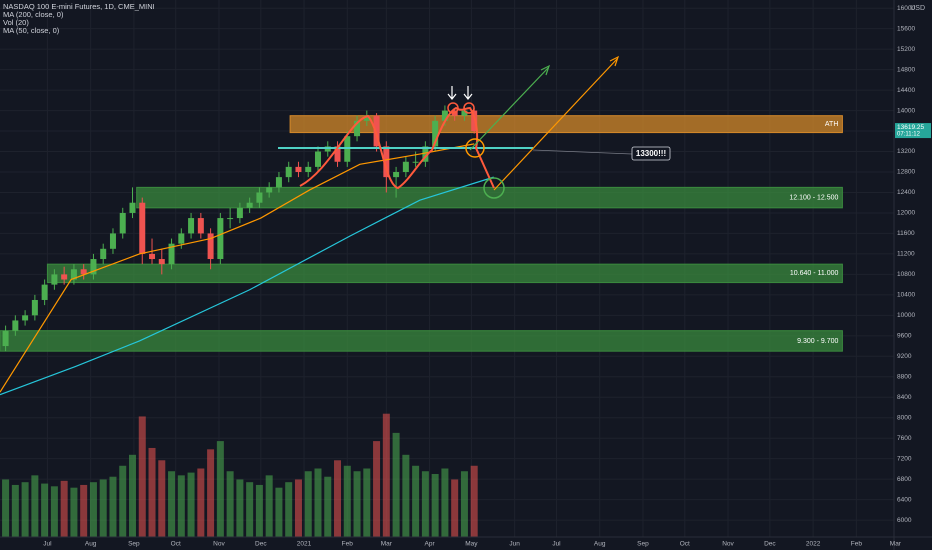 The height and width of the screenshot is (550, 932). What do you see at coordinates (904, 397) in the screenshot?
I see `y-tick-label: 8400` at bounding box center [904, 397].